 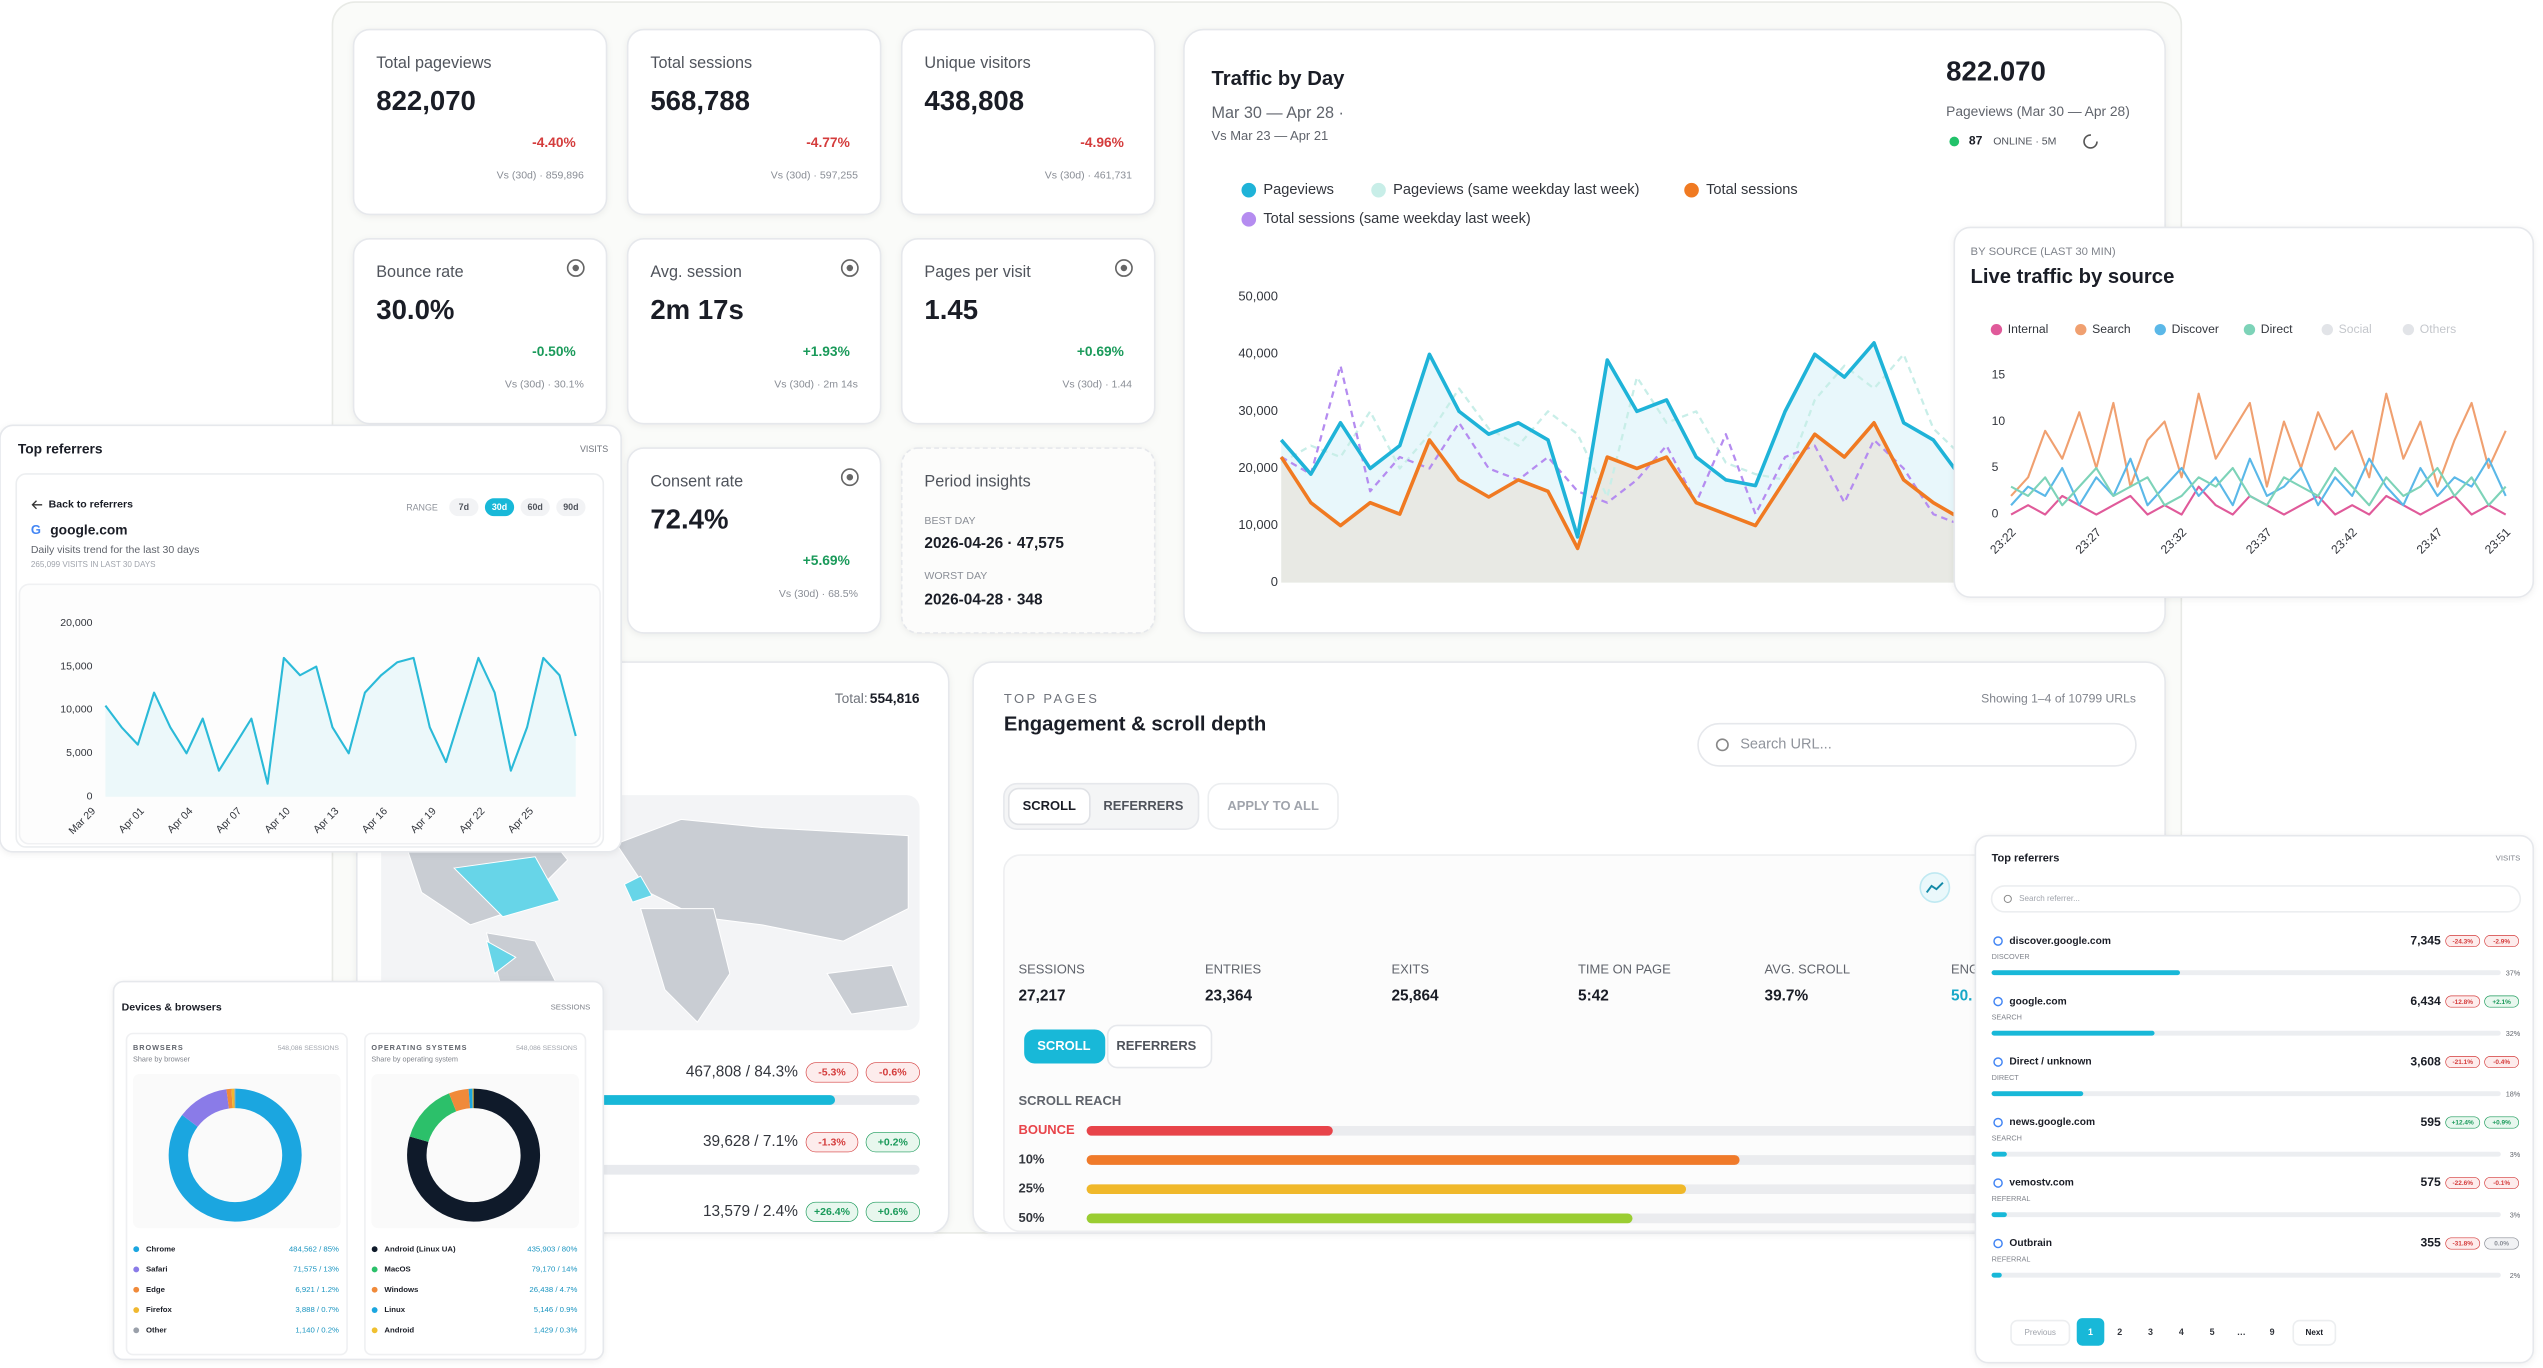 What do you see at coordinates (2277, 329) in the screenshot?
I see `legend-label: Direct` at bounding box center [2277, 329].